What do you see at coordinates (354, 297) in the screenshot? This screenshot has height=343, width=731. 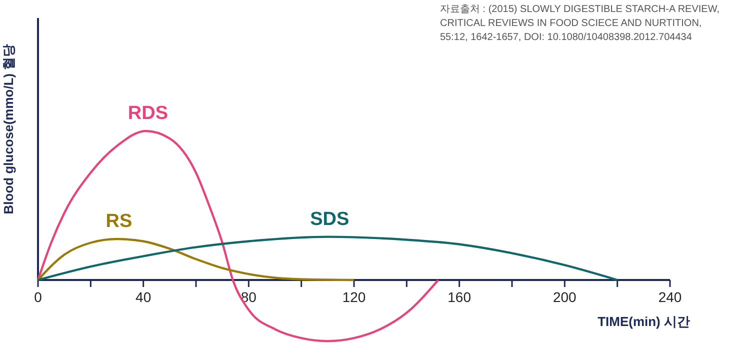 I see `x-tick-label: 120` at bounding box center [354, 297].